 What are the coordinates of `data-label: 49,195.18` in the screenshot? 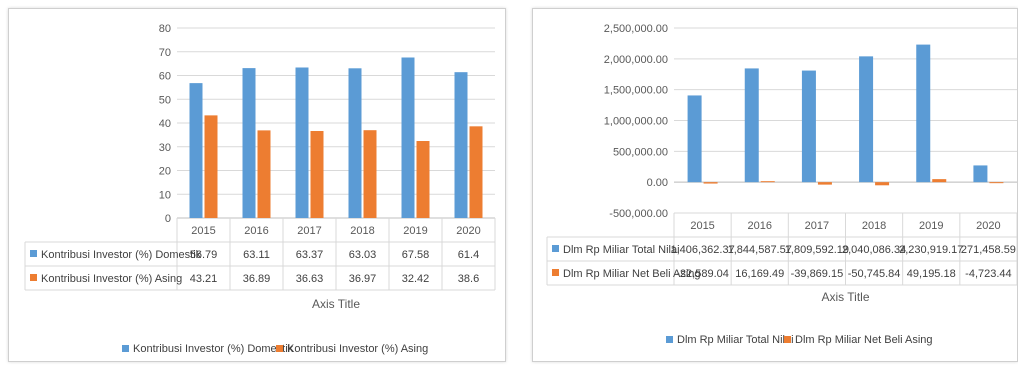 It's located at (931, 274).